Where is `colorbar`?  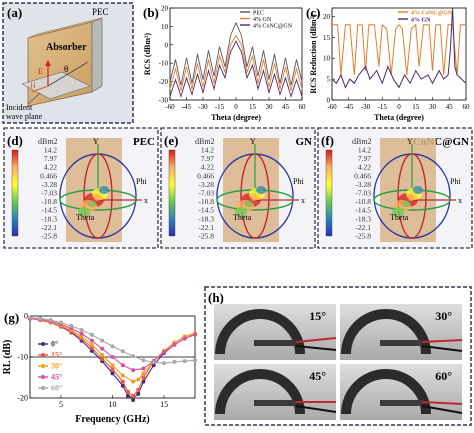
colorbar is located at coordinates (172, 193).